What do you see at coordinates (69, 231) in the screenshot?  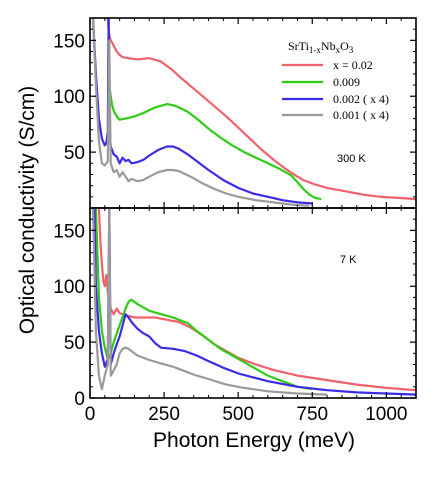 I see `panel-1-ytick-label-3: 150` at bounding box center [69, 231].